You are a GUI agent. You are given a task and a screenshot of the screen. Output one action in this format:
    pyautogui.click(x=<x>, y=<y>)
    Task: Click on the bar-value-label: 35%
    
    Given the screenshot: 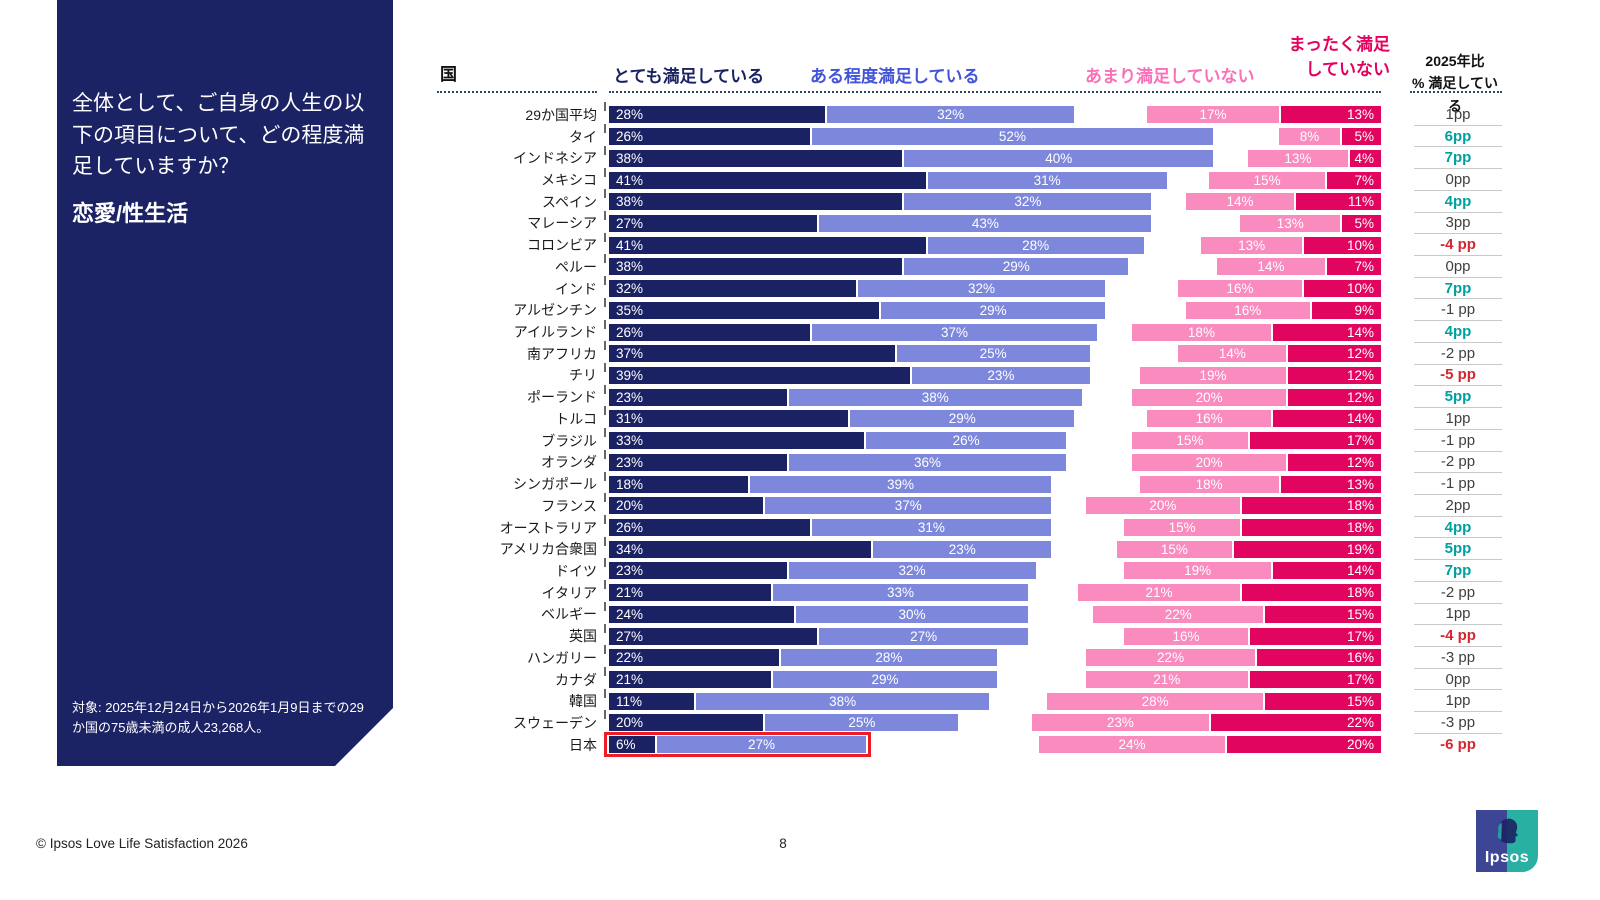 What is the action you would take?
    pyautogui.click(x=630, y=310)
    